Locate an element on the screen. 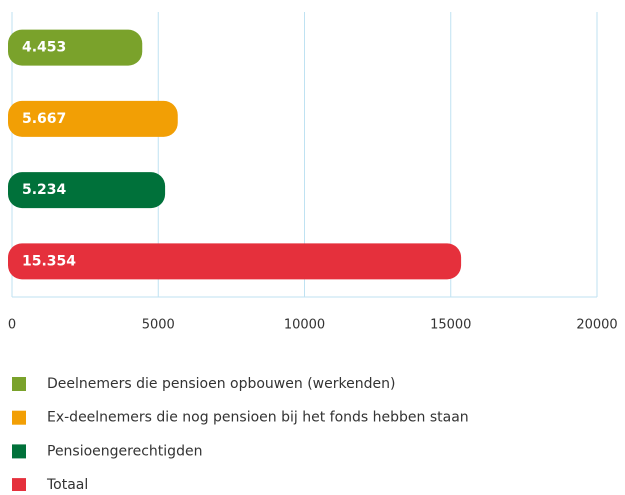 Image resolution: width=625 pixels, height=495 pixels. x-tick-label: 15000 is located at coordinates (450, 325).